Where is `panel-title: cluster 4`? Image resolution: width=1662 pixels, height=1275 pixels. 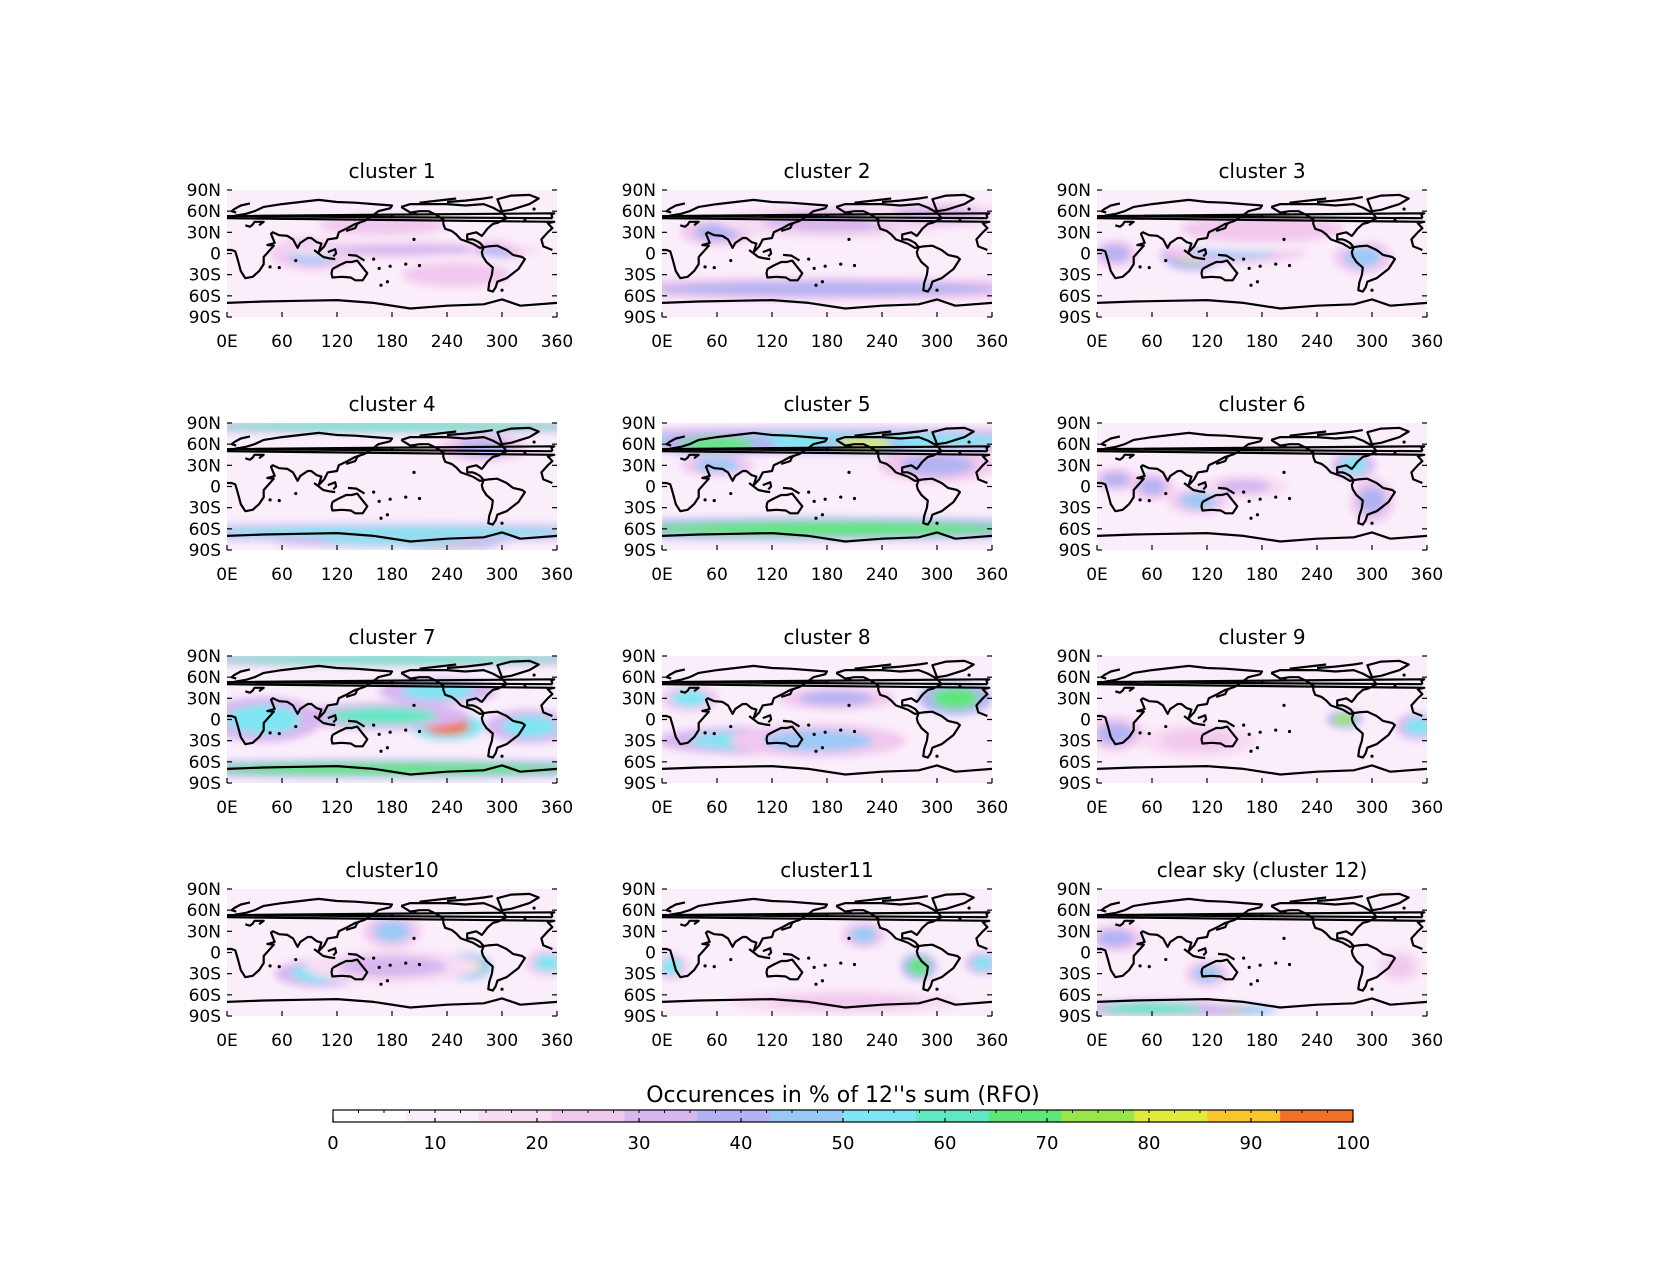 panel-title: cluster 4 is located at coordinates (391, 404).